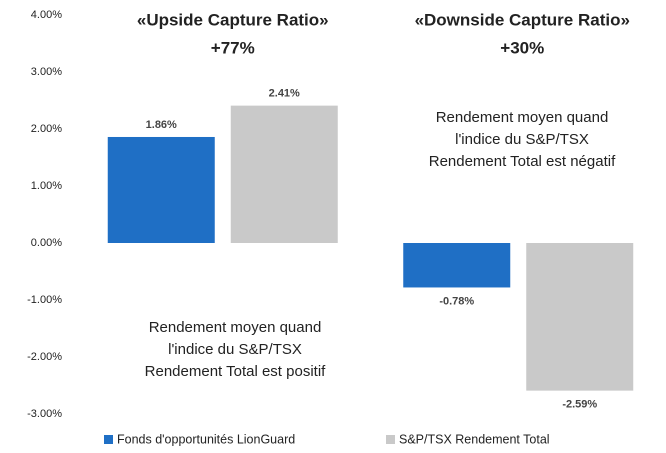  Describe the element at coordinates (44, 357) in the screenshot. I see `y-tick-label: -2.00%` at that location.